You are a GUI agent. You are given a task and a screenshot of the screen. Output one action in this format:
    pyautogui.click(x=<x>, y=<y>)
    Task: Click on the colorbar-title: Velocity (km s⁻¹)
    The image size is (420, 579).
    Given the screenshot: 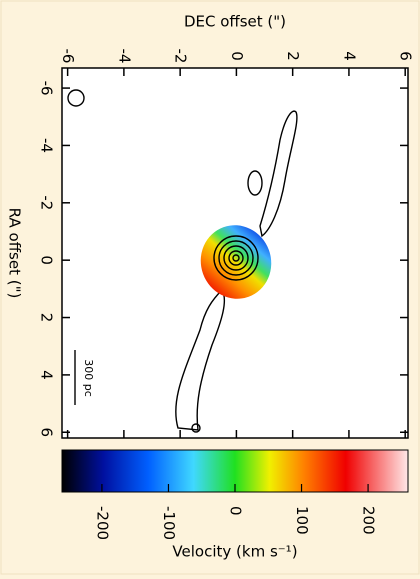 What is the action you would take?
    pyautogui.click(x=234, y=552)
    